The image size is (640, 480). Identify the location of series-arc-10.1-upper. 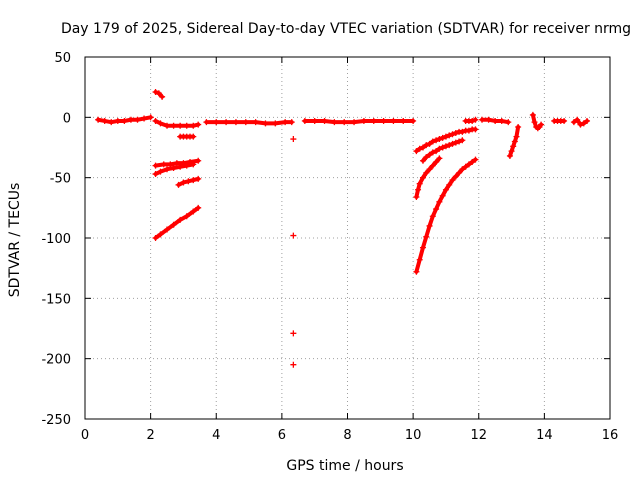
(446, 140).